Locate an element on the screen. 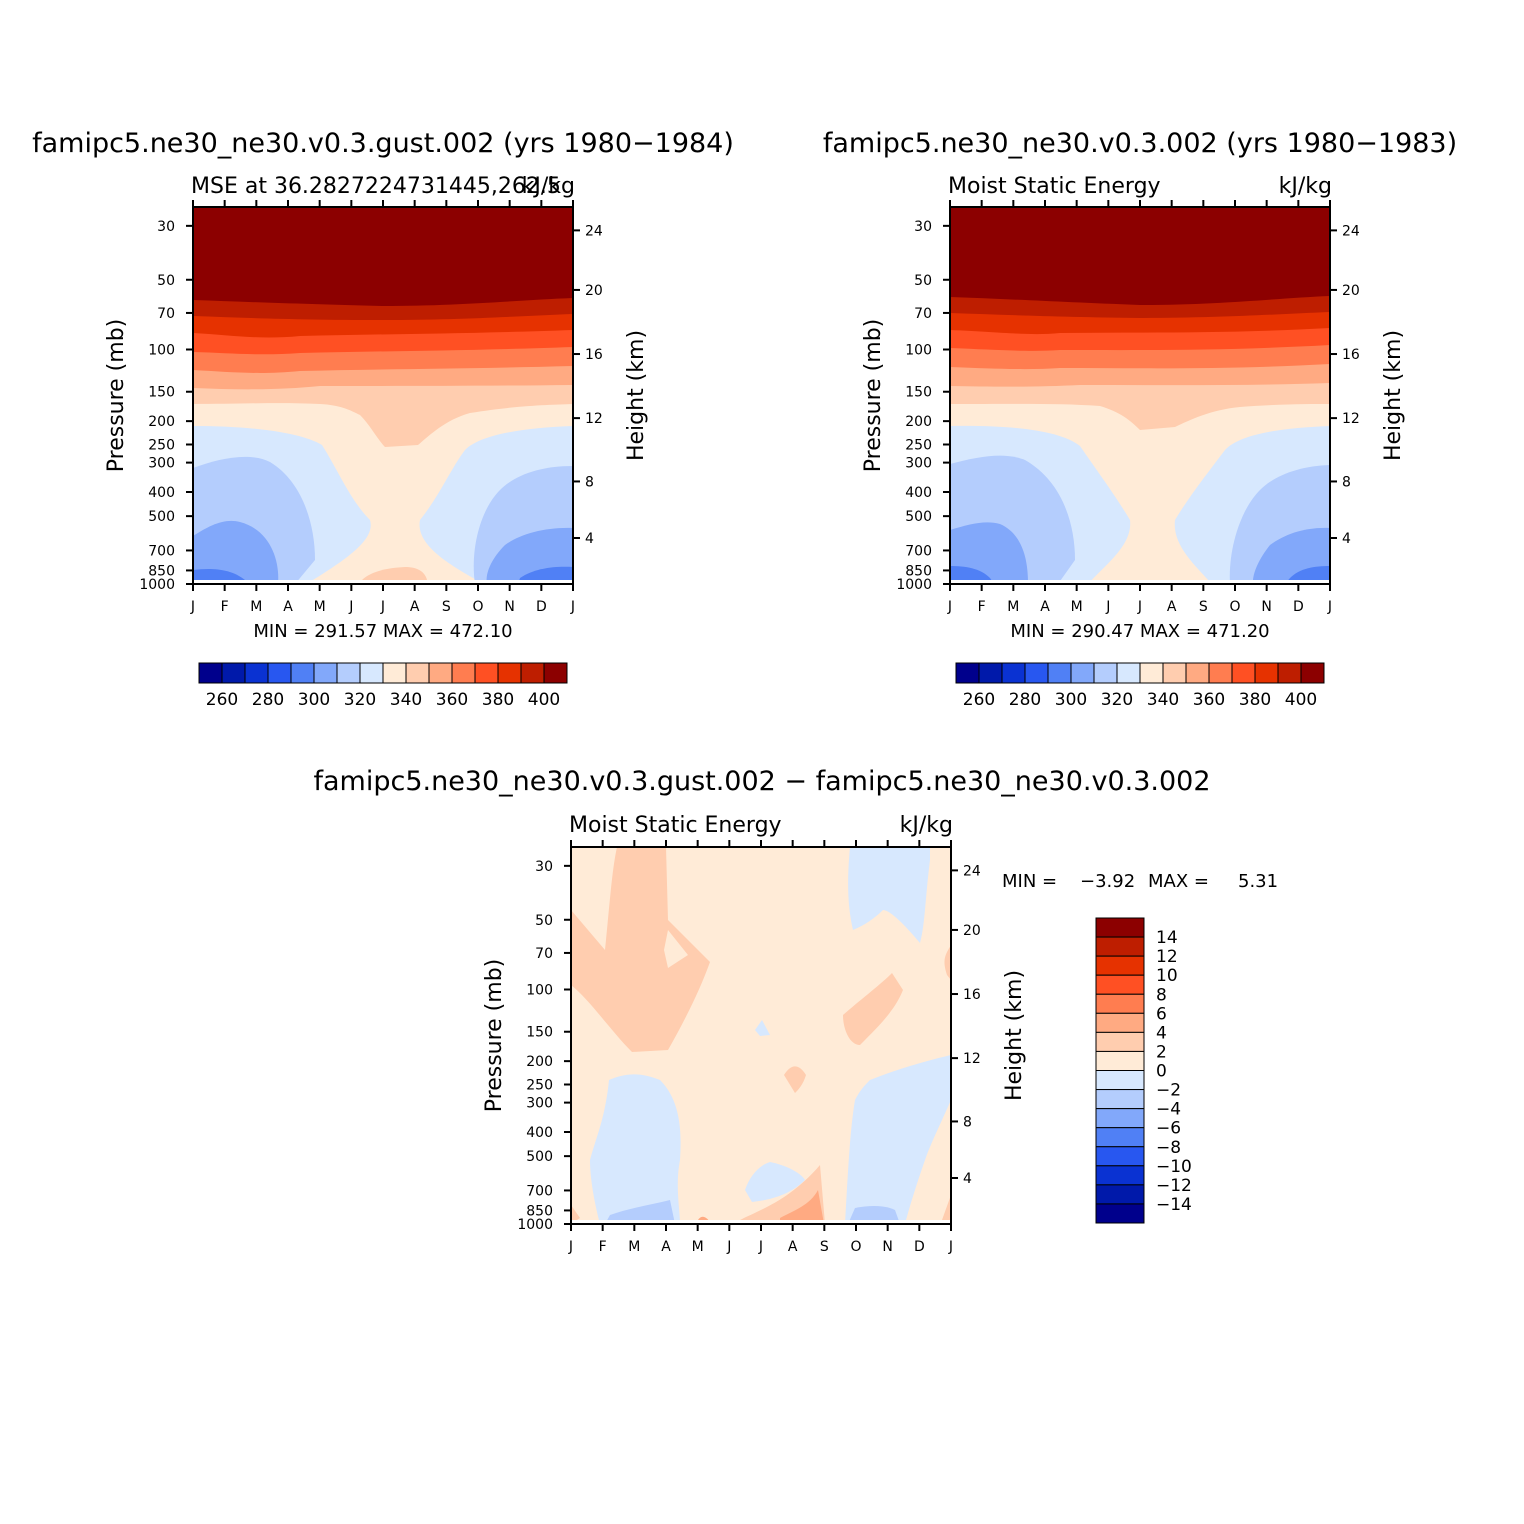 This screenshot has width=1524, height=1524. panel-3-stats-min-value: −3.92 is located at coordinates (1107, 881).